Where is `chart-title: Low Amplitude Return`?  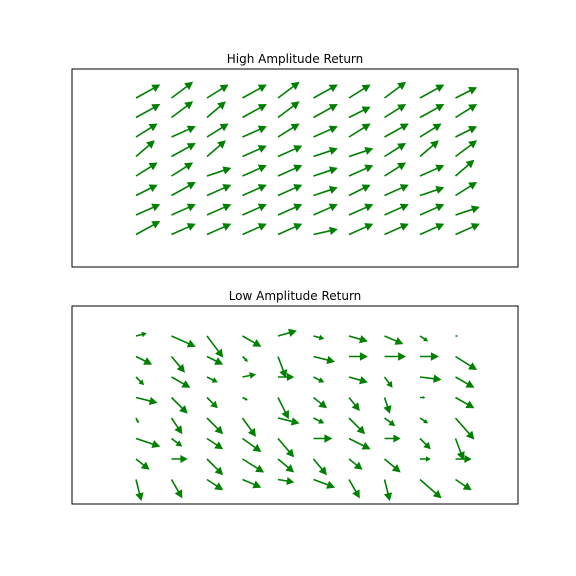 chart-title: Low Amplitude Return is located at coordinates (295, 296).